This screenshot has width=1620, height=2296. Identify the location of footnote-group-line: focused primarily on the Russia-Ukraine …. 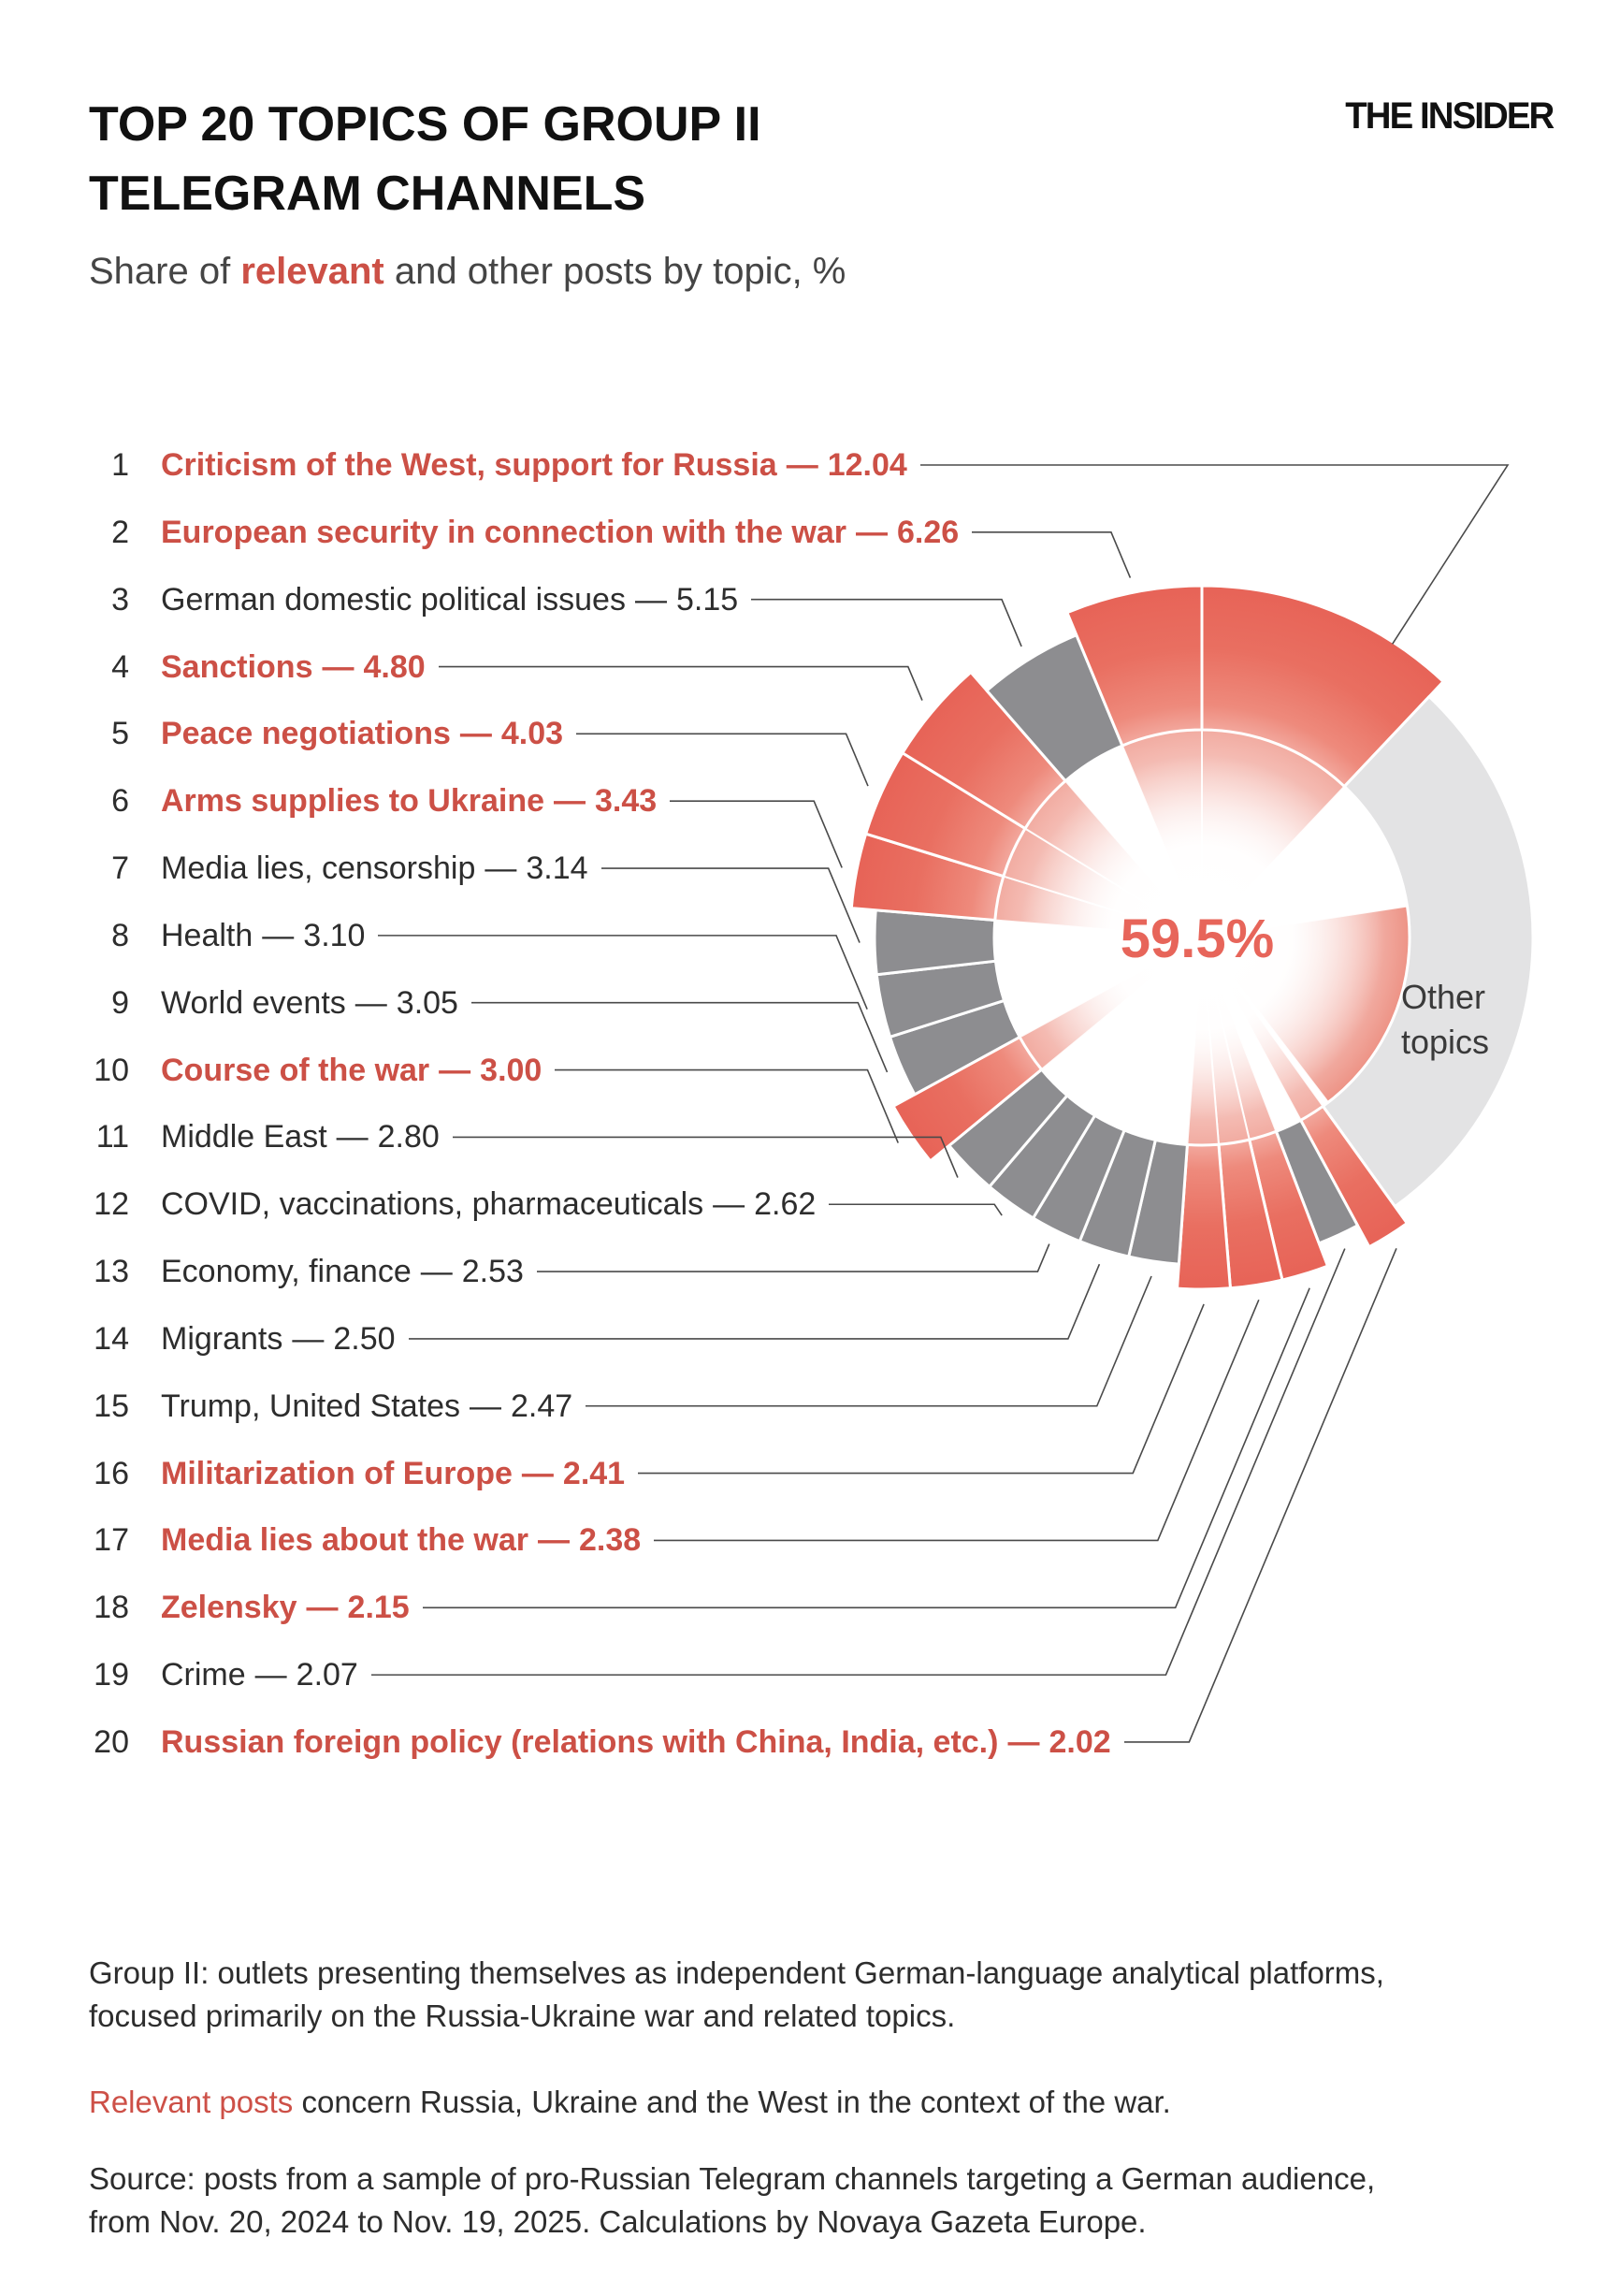
(522, 2015).